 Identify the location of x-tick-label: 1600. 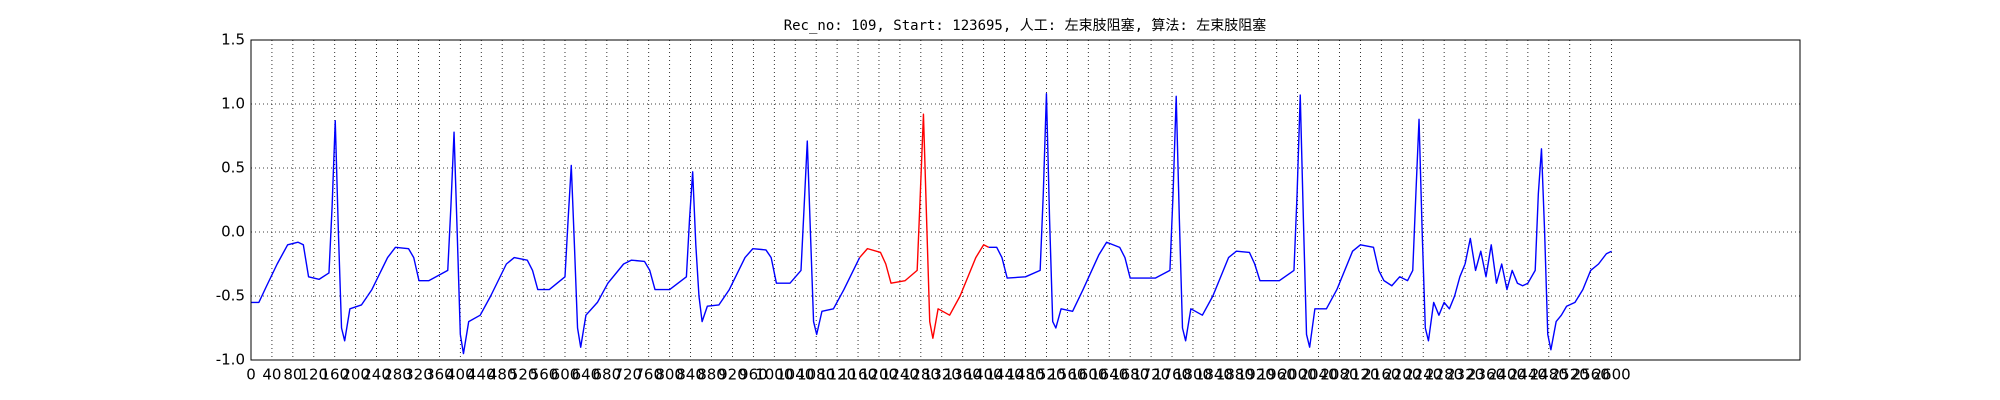
(1088, 375).